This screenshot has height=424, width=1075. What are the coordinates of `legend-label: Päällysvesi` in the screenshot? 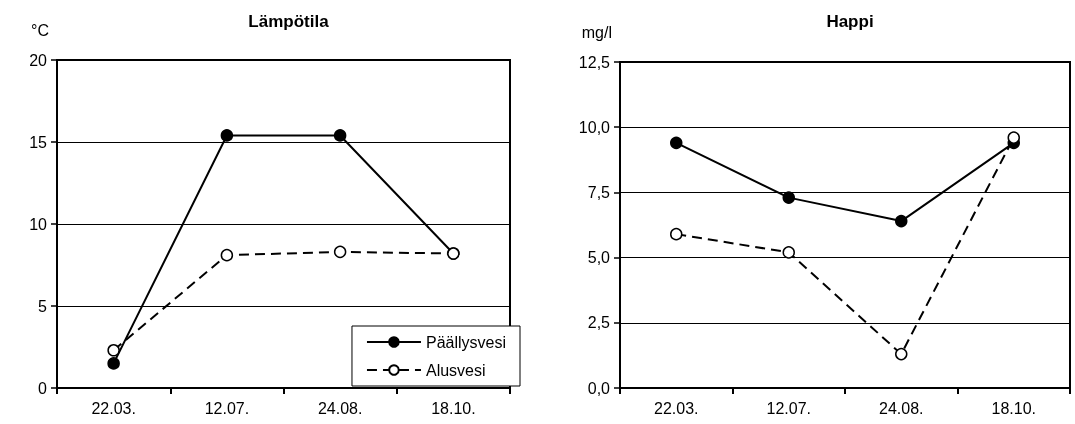 It's located at (465, 342).